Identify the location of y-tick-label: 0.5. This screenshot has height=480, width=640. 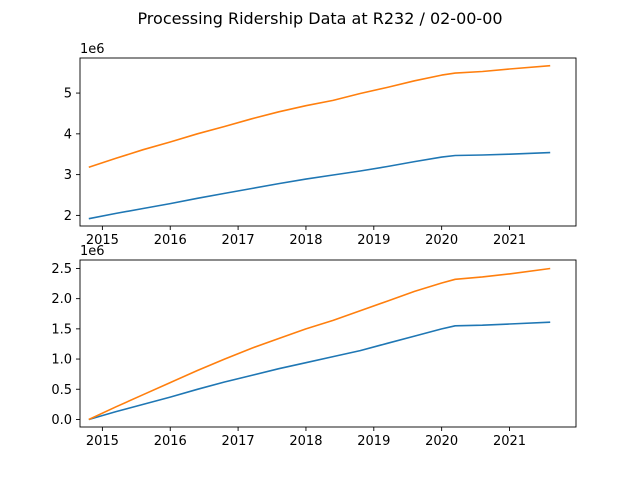
(61, 390).